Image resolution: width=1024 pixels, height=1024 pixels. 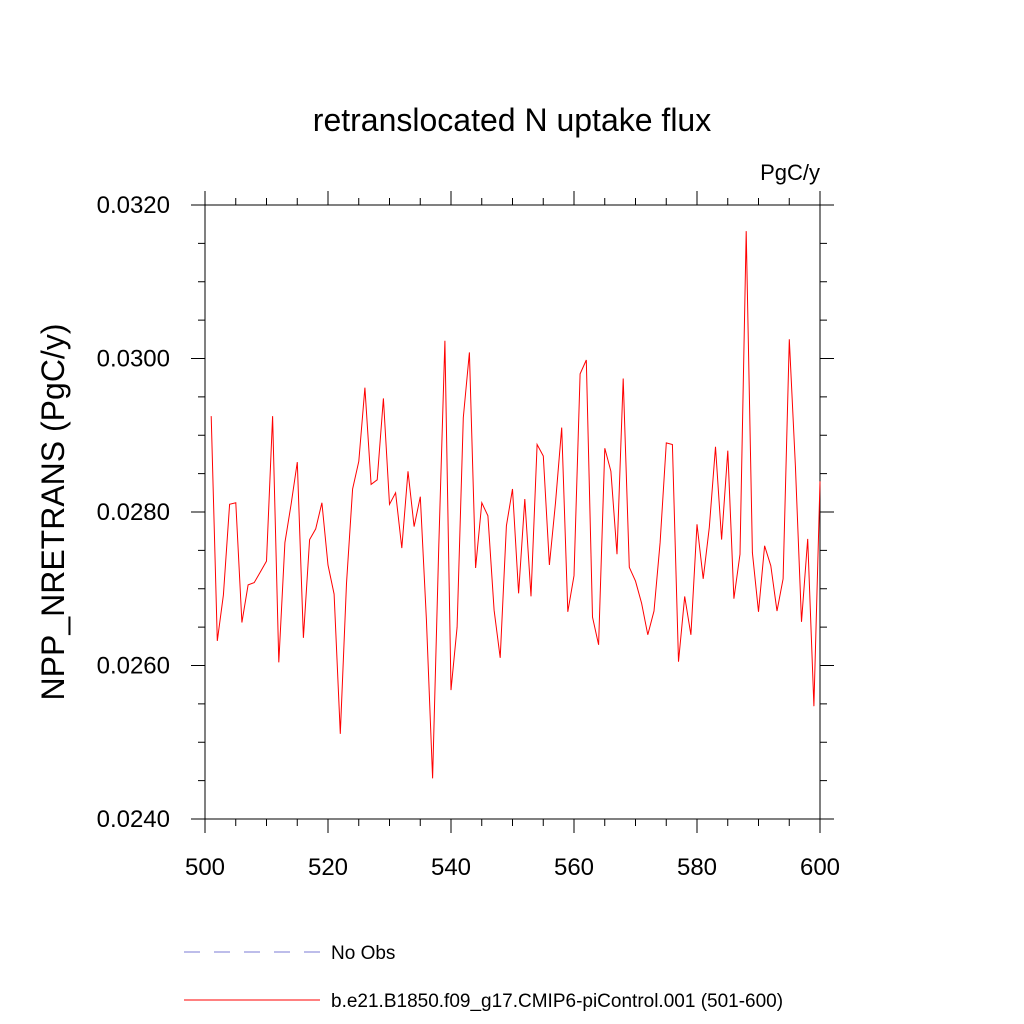 What do you see at coordinates (133, 819) in the screenshot?
I see `y-tick-label: 0.0240` at bounding box center [133, 819].